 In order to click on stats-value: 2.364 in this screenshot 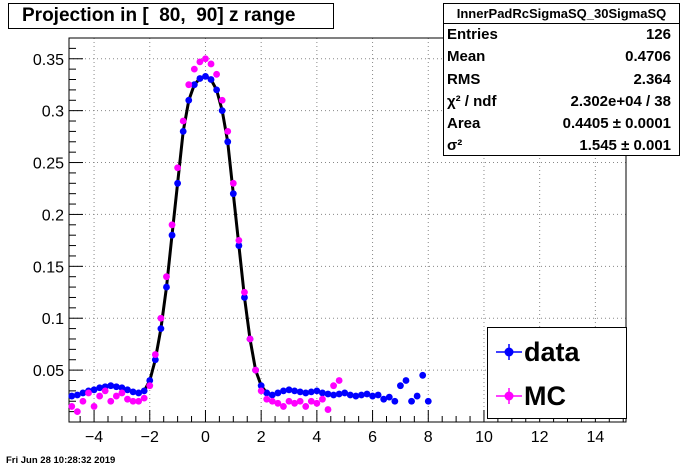, I will do `click(652, 79)`.